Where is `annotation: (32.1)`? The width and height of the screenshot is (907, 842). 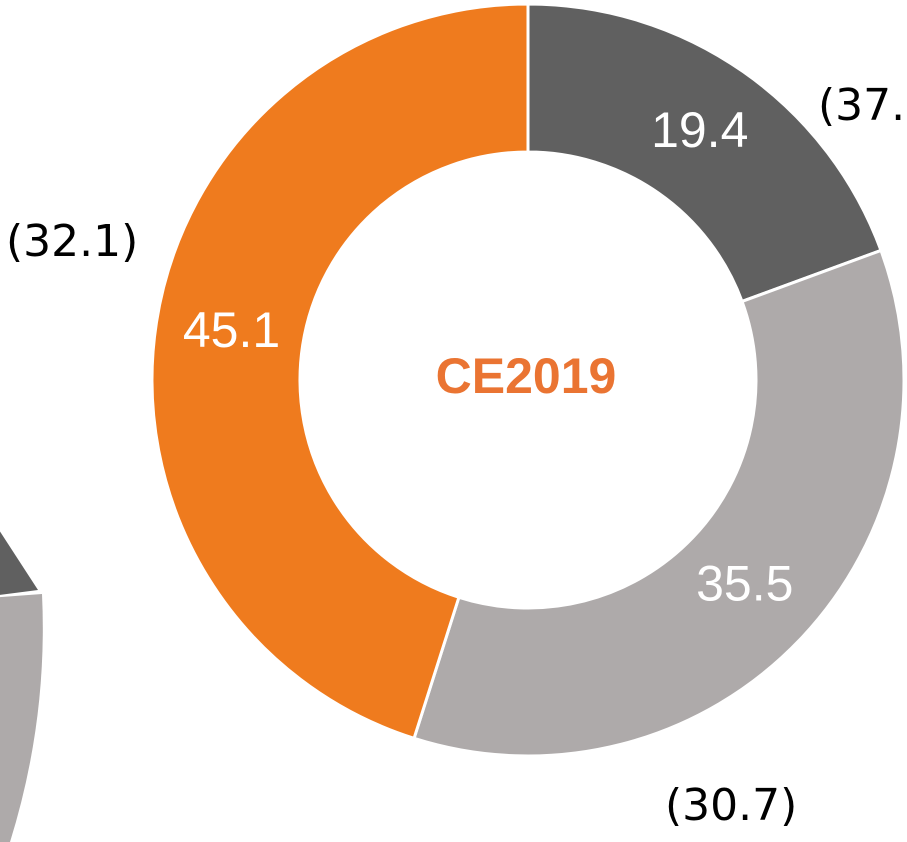
annotation: (32.1) is located at coordinates (72, 241).